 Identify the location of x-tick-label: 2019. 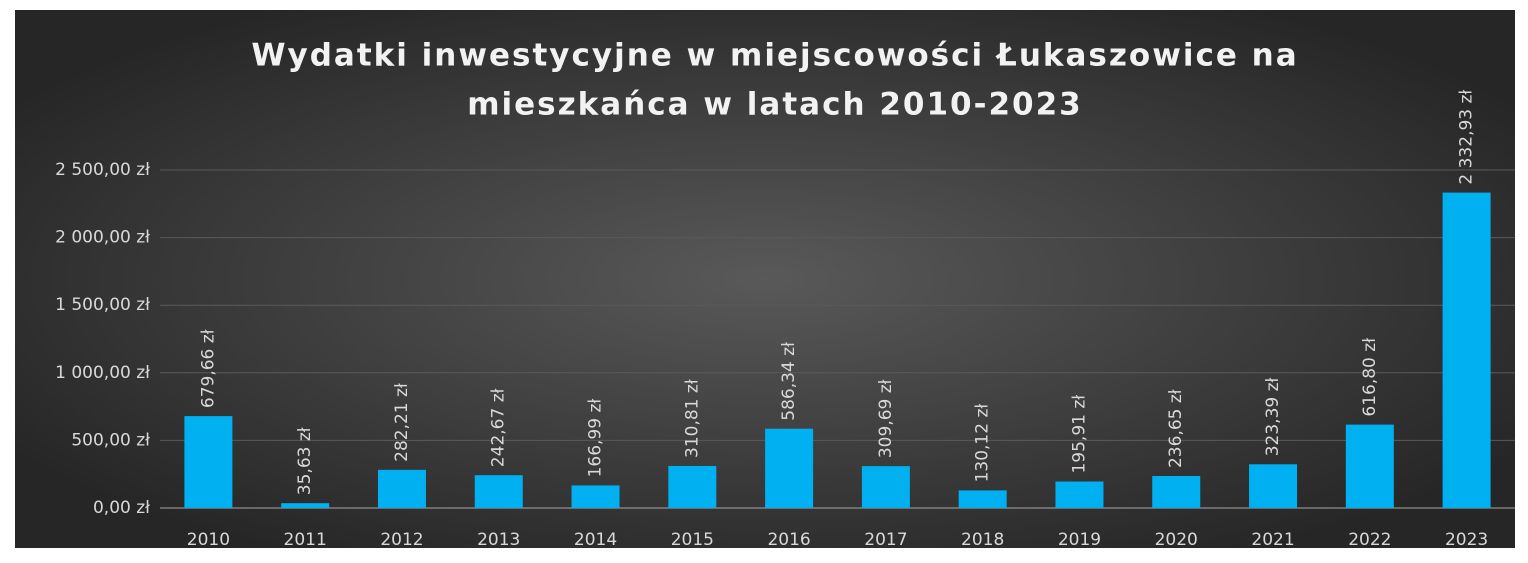
(1079, 540).